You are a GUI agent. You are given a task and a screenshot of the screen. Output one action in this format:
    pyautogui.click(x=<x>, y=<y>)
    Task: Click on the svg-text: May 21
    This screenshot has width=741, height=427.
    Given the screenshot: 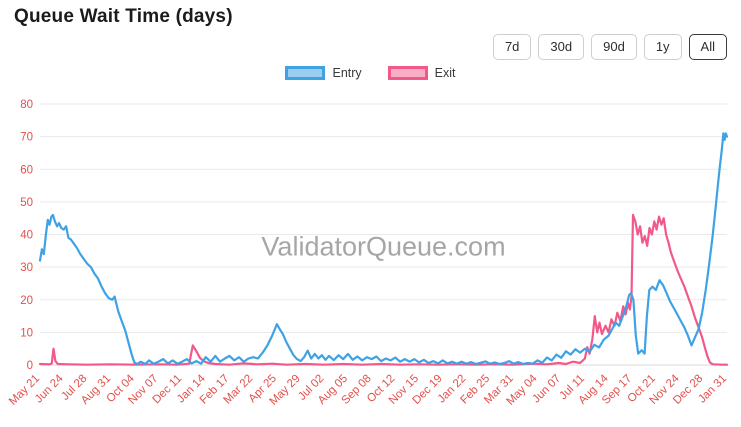 What is the action you would take?
    pyautogui.click(x=24, y=390)
    